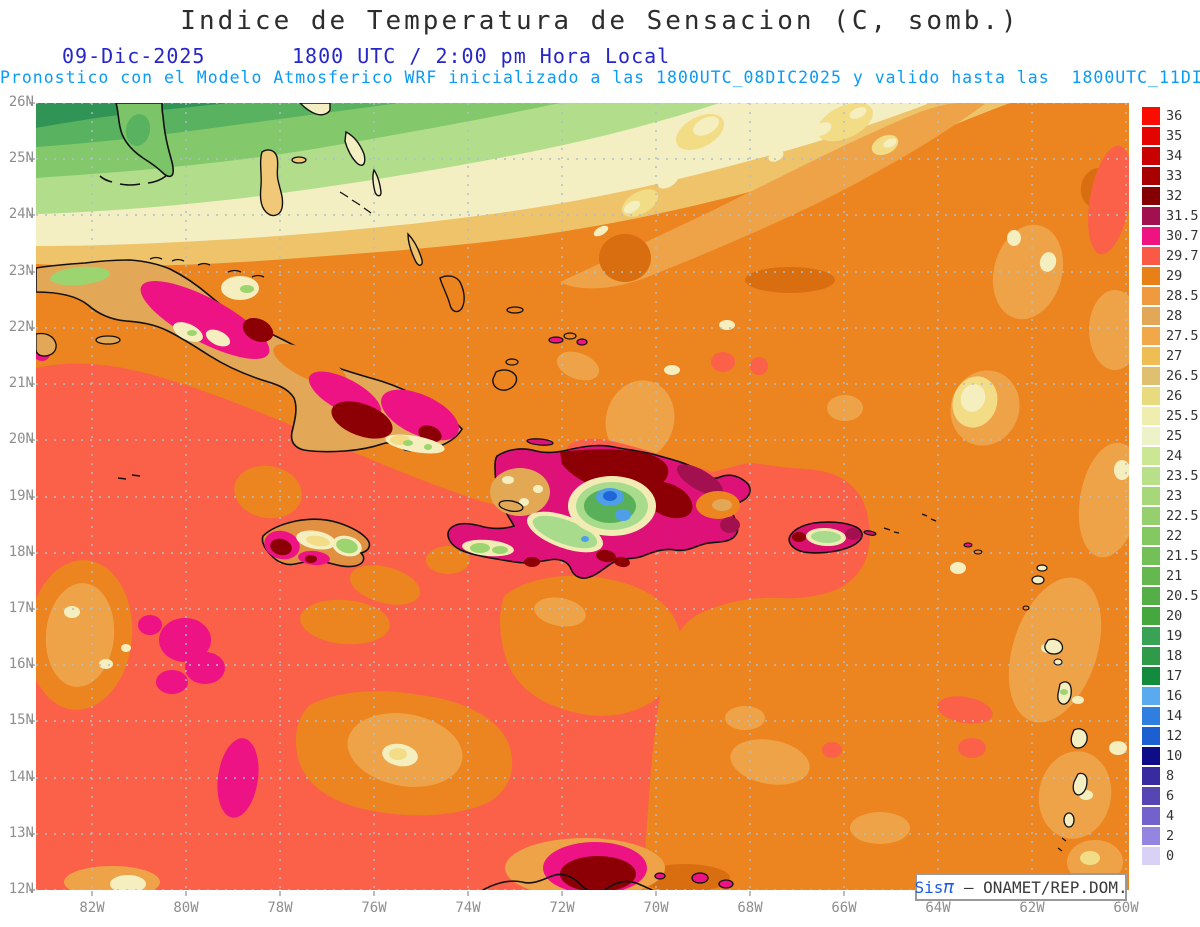 This screenshot has height=927, width=1200. I want to click on lon-label-64W: 64W, so click(938, 908).